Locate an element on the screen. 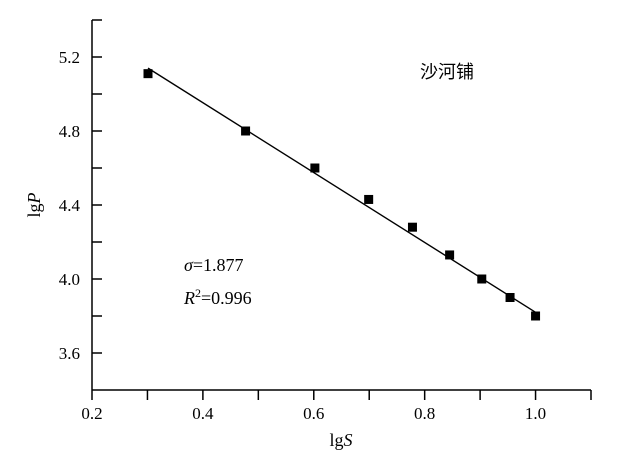 Image resolution: width=622 pixels, height=460 pixels. x-tick-label: 0.4 is located at coordinates (203, 413).